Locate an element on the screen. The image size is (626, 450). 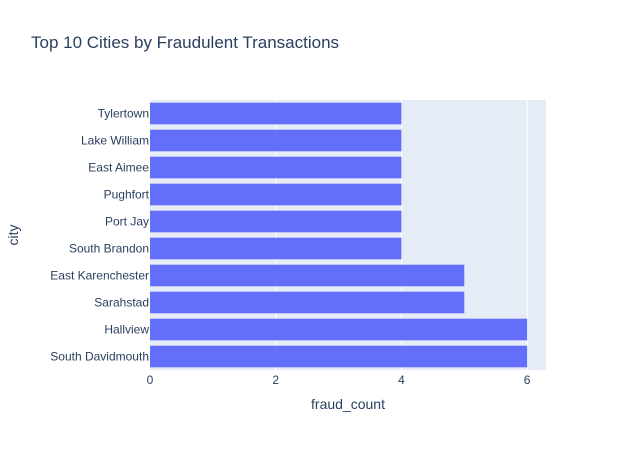
y-tick-label: Port Jay is located at coordinates (127, 222).